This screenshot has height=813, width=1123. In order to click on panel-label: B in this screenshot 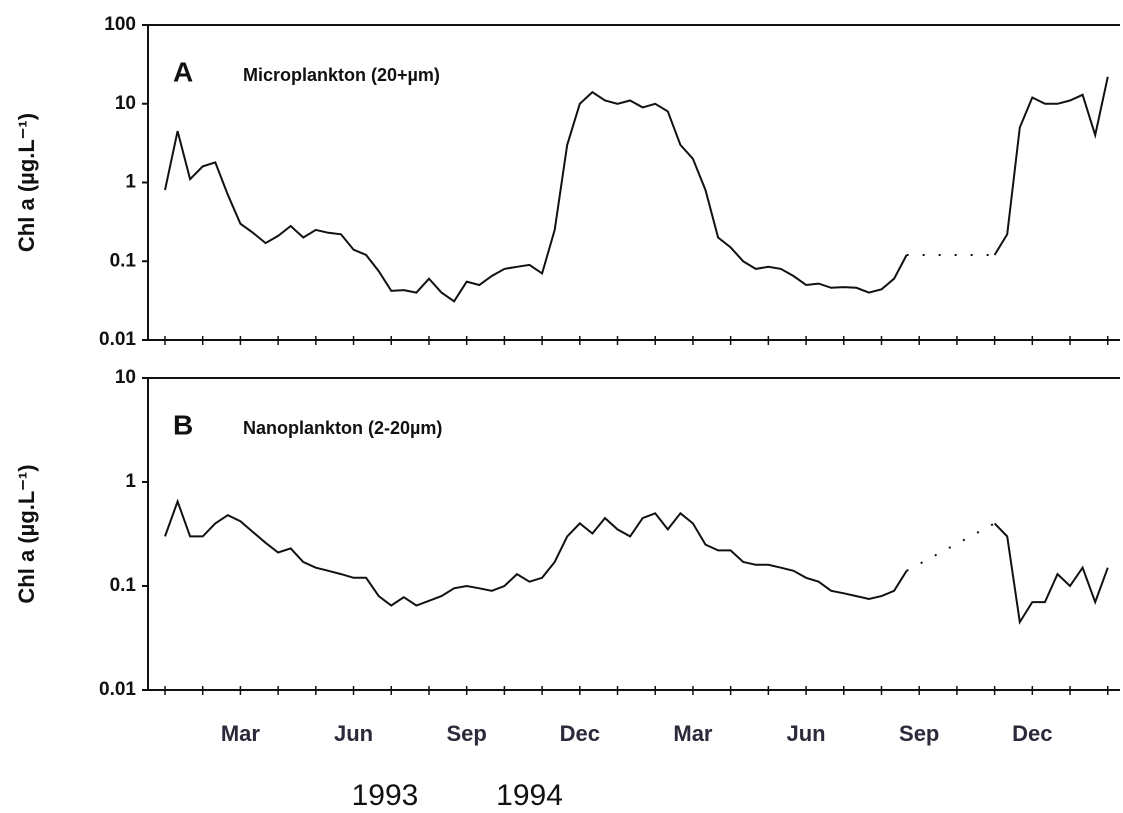, I will do `click(183, 424)`.